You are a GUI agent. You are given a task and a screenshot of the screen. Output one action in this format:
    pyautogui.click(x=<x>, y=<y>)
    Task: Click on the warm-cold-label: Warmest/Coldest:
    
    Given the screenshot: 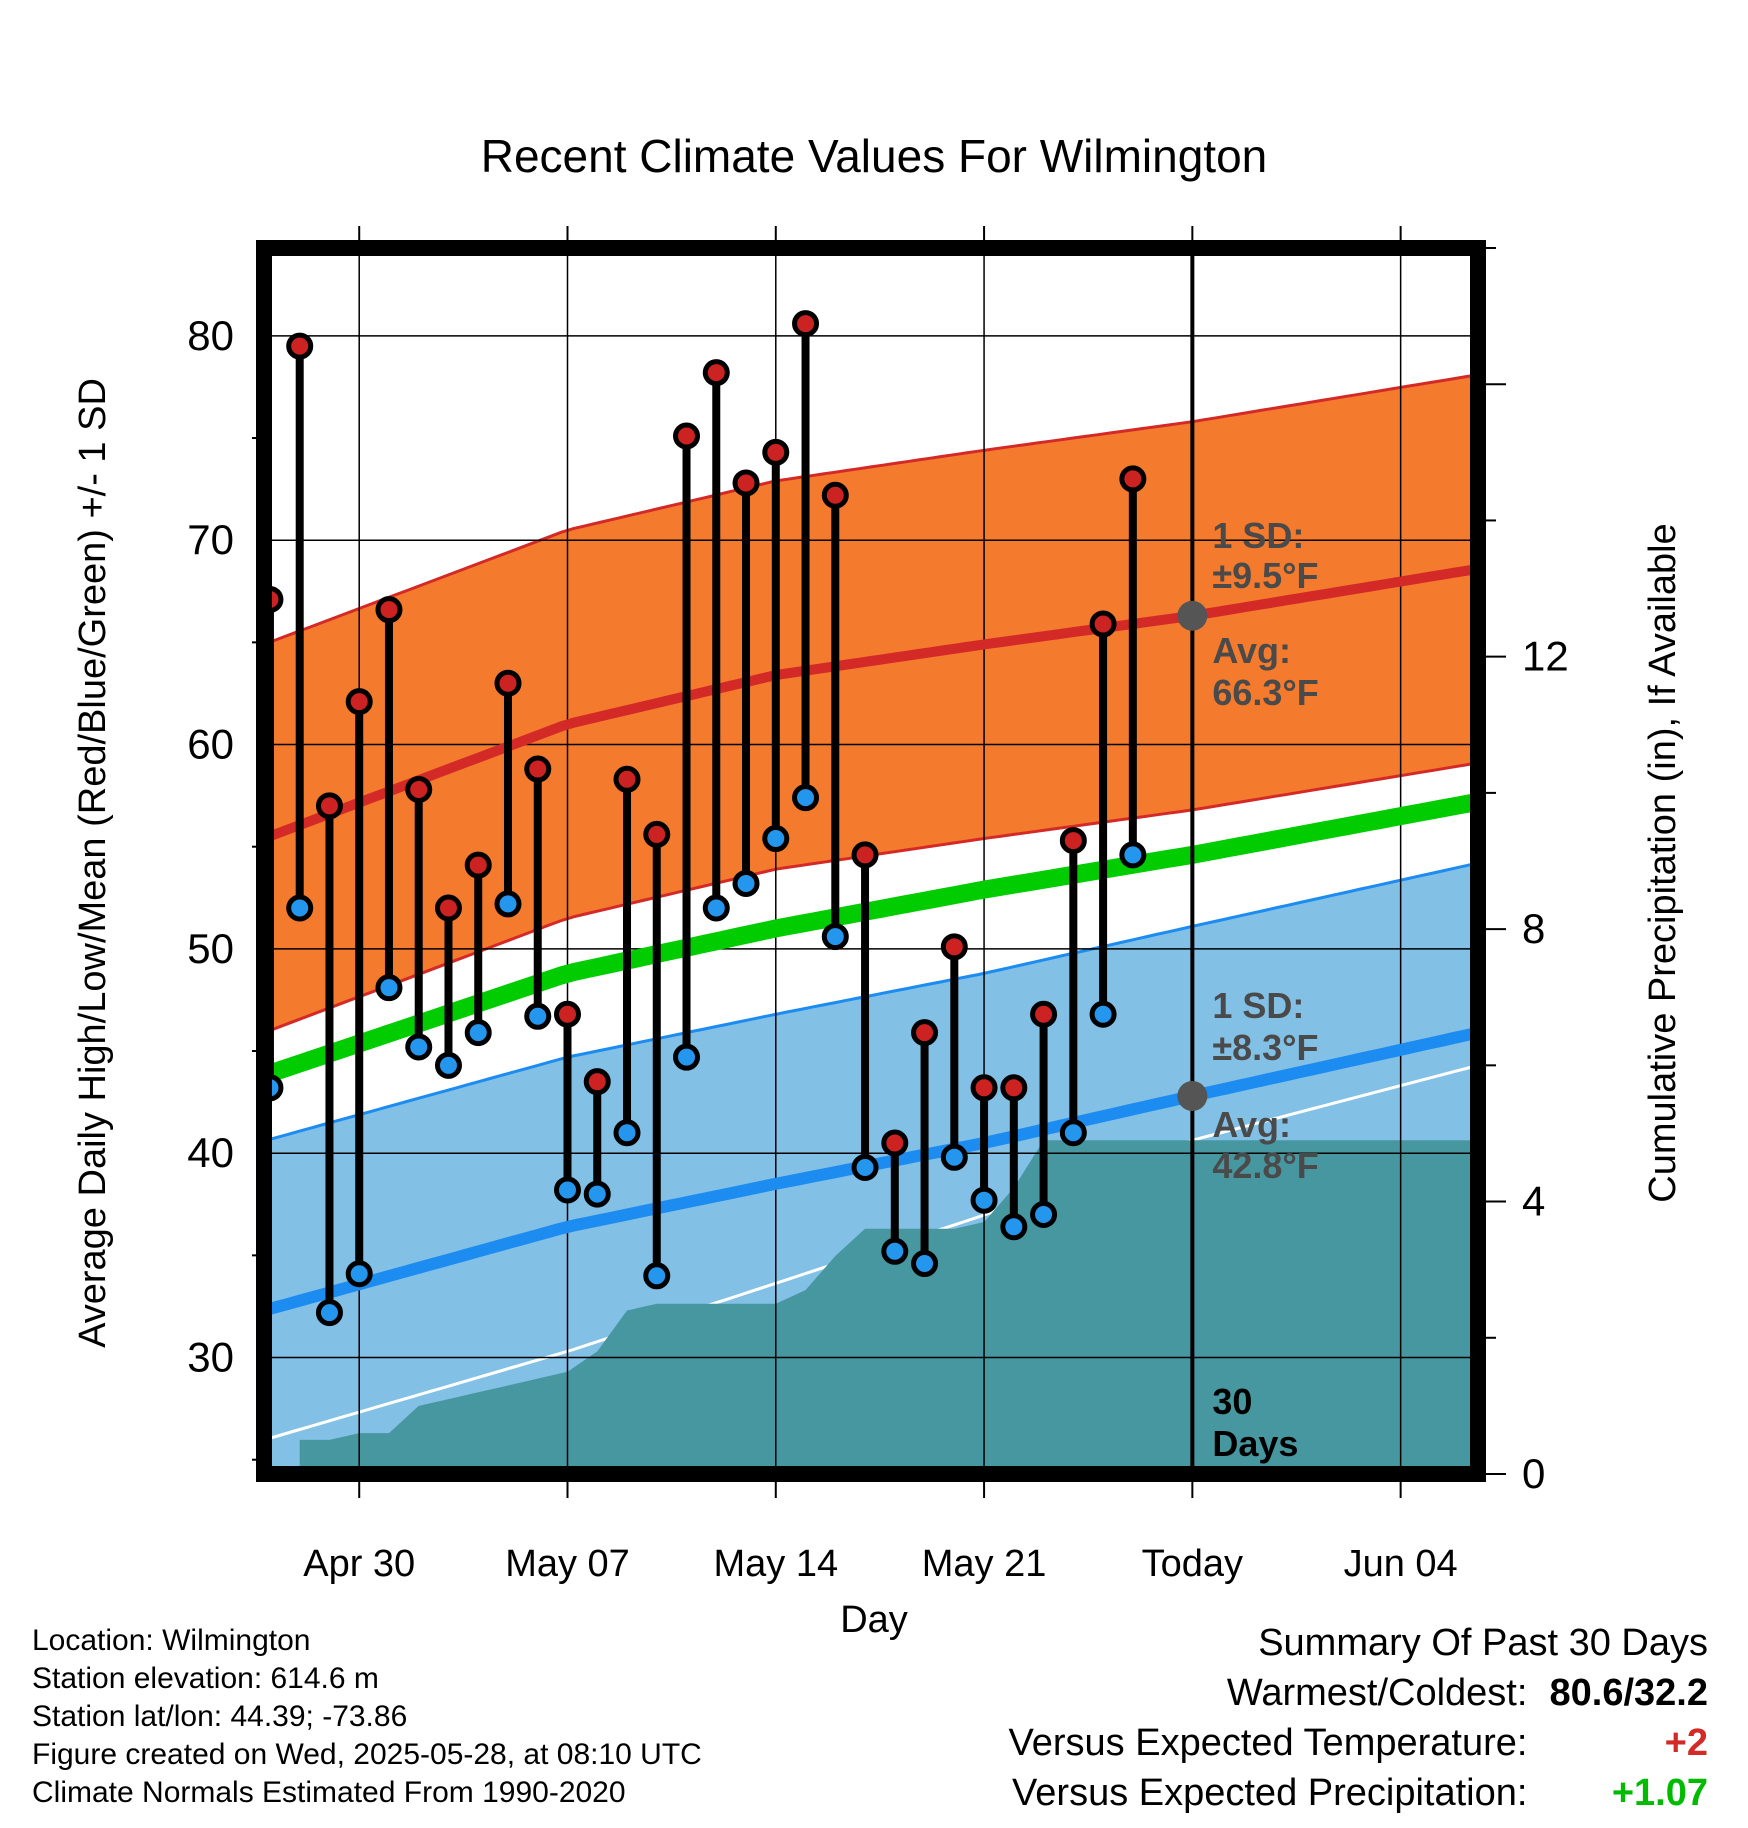 What is the action you would take?
    pyautogui.click(x=1377, y=1693)
    